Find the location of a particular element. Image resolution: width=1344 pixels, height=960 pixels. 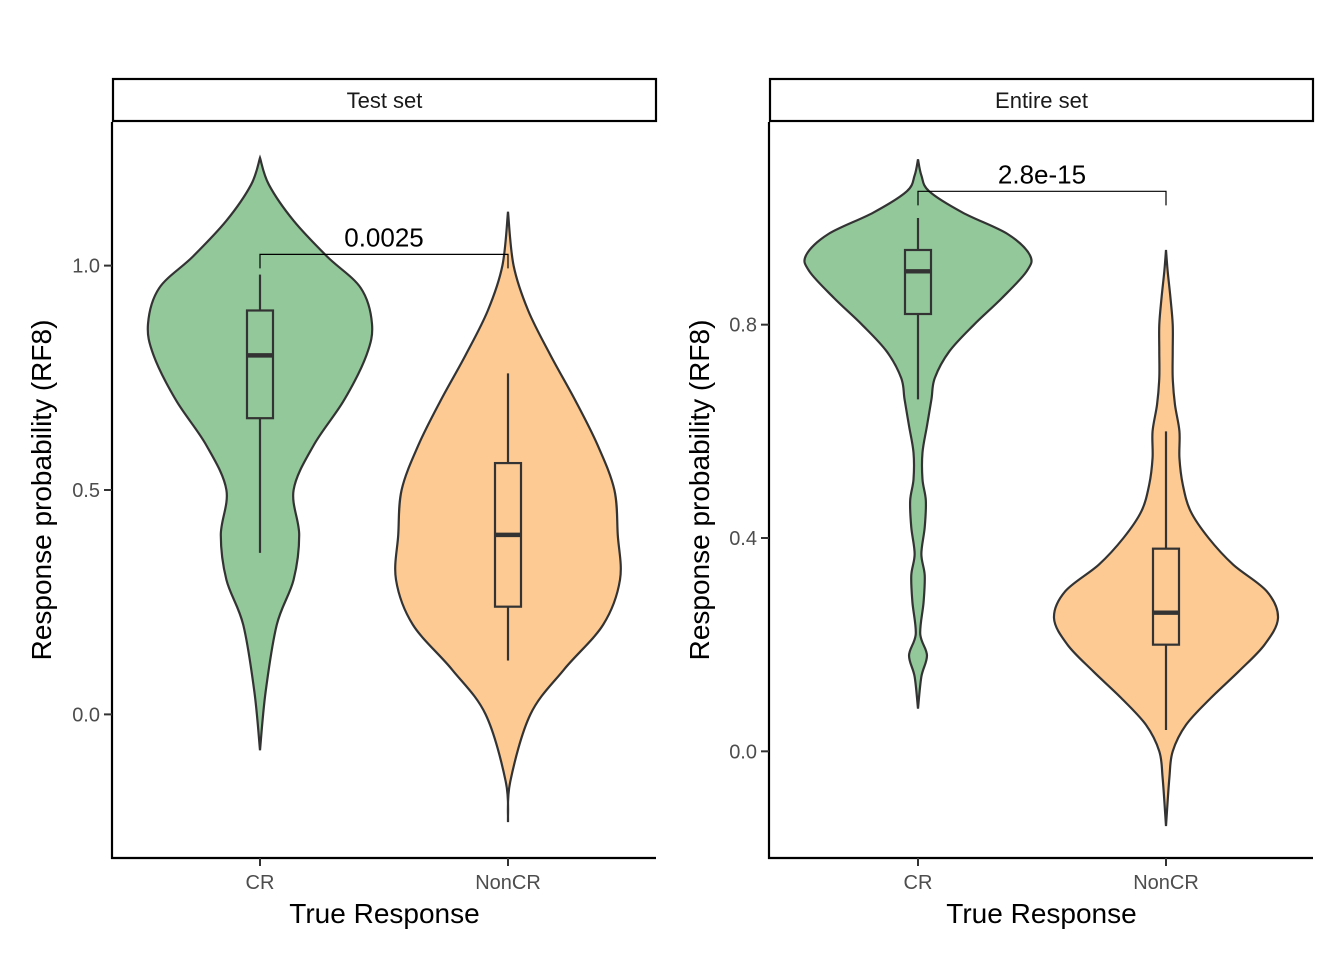

panel-strip-label: Test set is located at coordinates (385, 100).